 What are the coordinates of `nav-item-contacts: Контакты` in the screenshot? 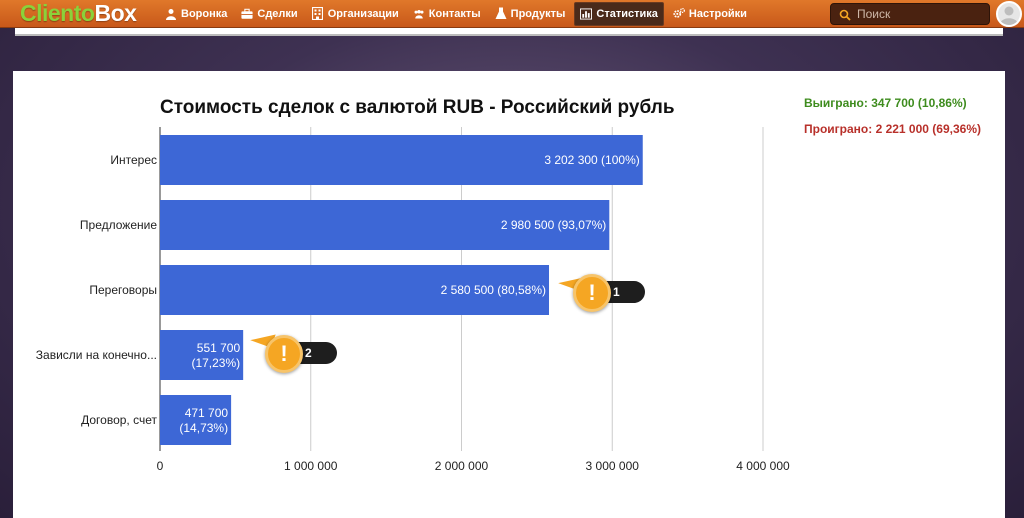 It's located at (447, 14).